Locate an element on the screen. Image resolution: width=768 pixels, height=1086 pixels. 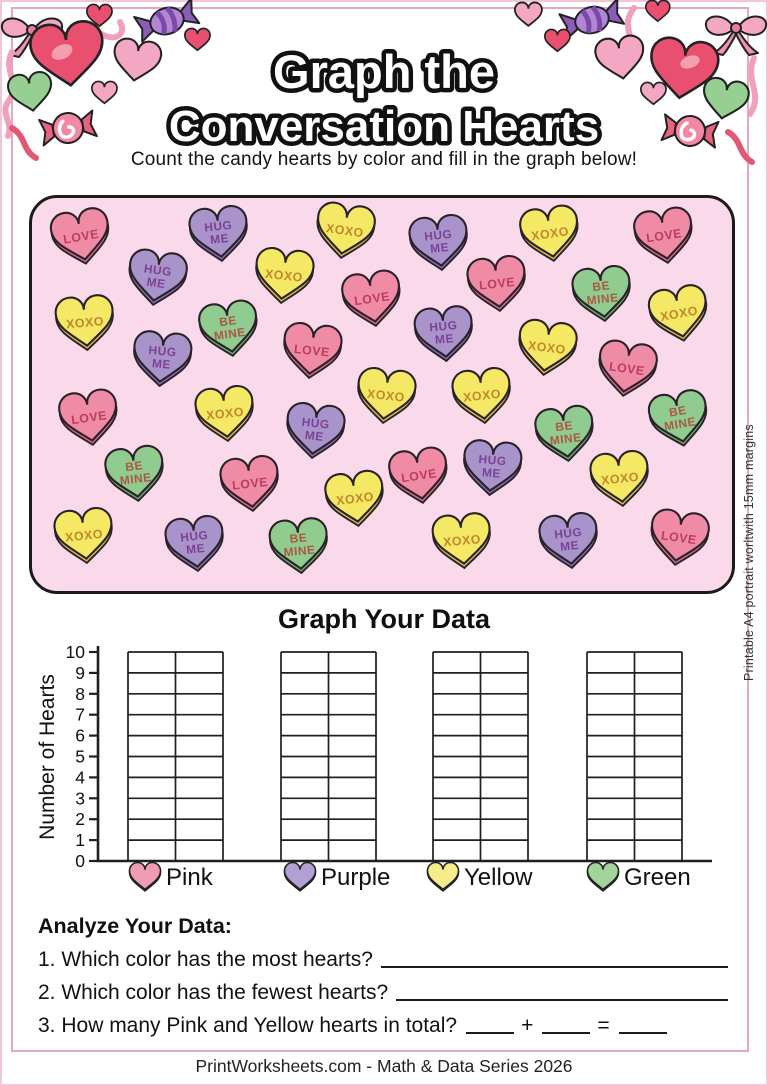
y-axis-tick-label: 7 is located at coordinates (80, 715).